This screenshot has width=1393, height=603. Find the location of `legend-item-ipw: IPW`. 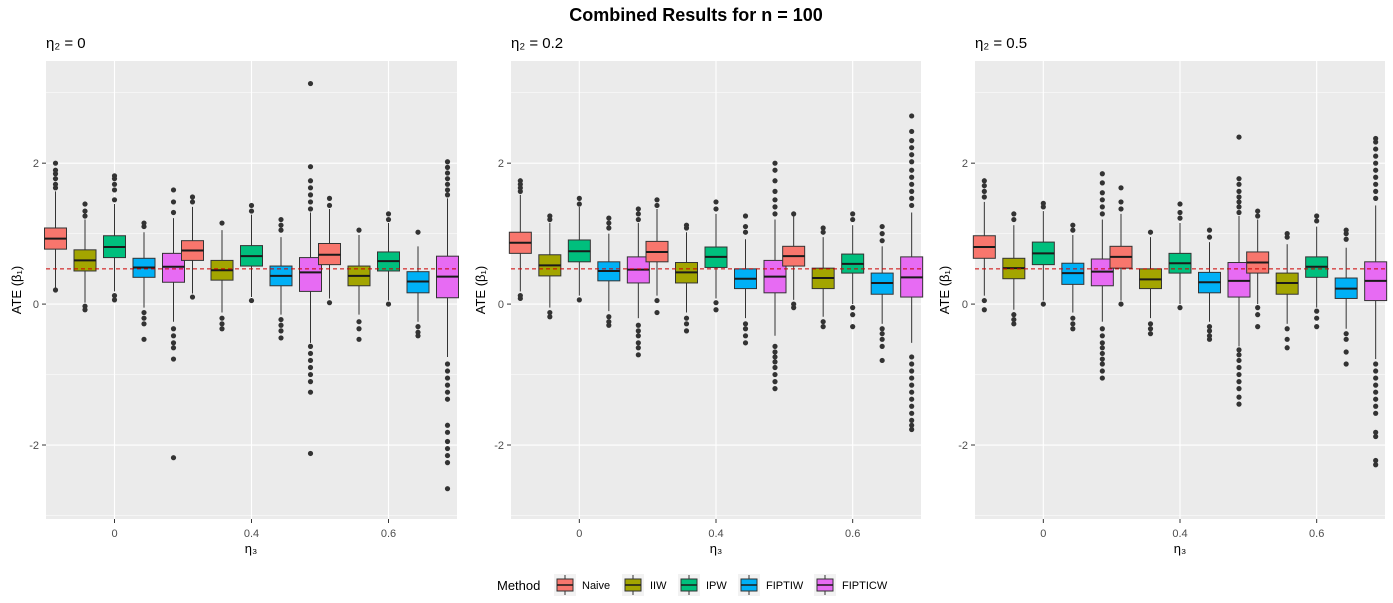

legend-item-ipw: IPW is located at coordinates (702, 585).